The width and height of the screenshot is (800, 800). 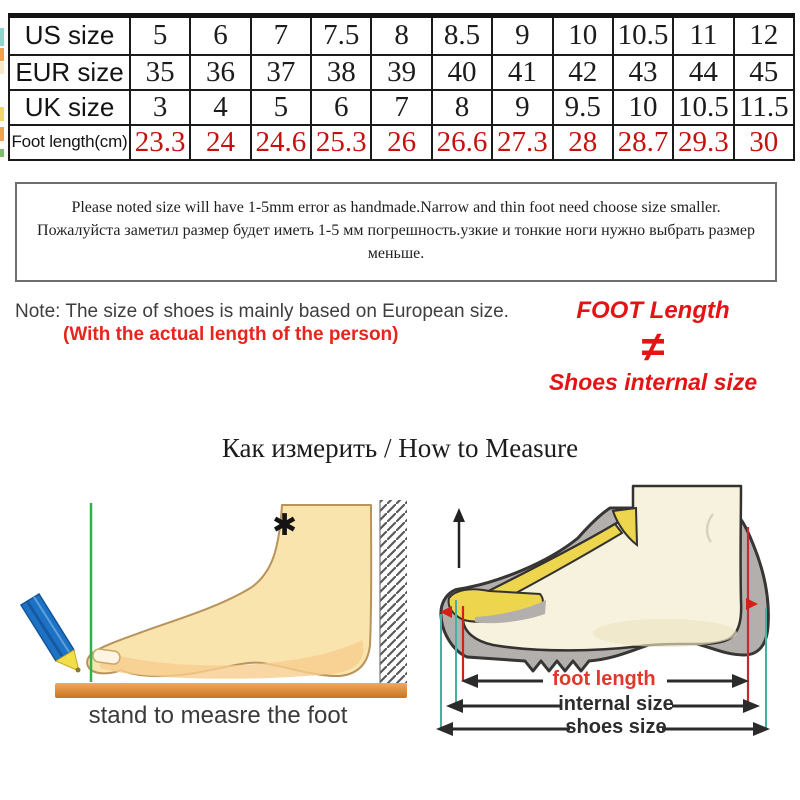 I want to click on not-equal-icon: ≠, so click(x=653, y=346).